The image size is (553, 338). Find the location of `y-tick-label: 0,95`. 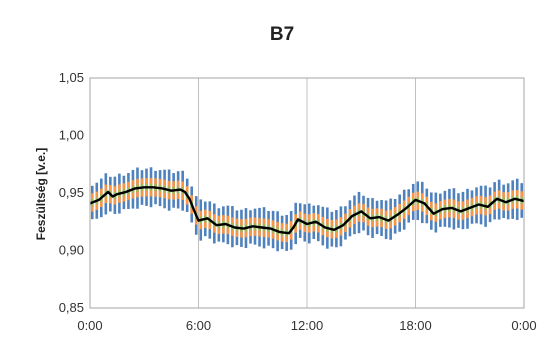

y-tick-label: 0,95 is located at coordinates (71, 192).